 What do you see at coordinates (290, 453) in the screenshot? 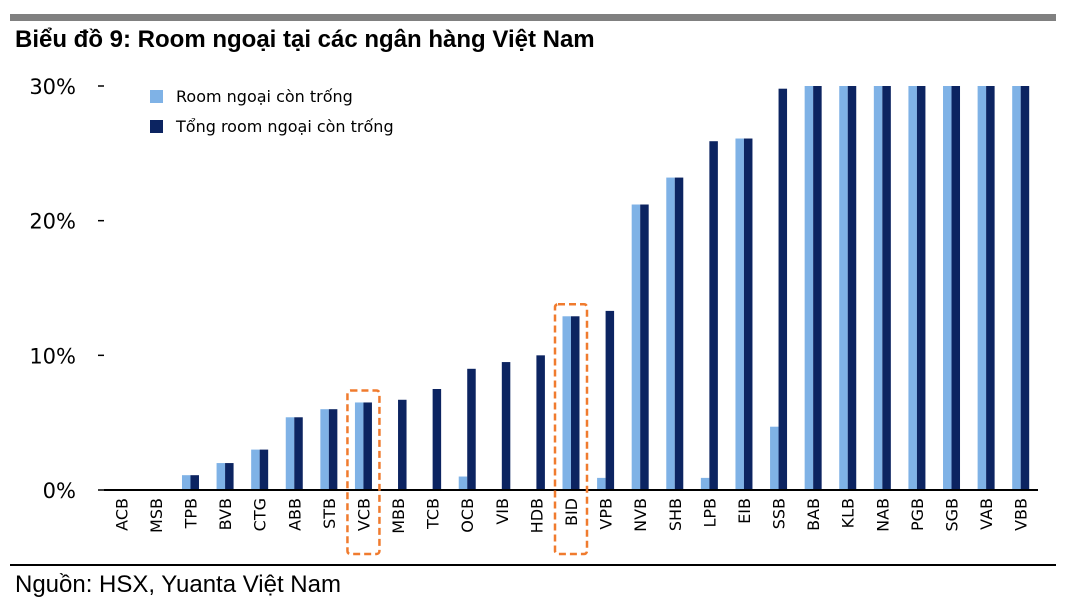
I see `bar-room-ngoai-con-trong-abb` at bounding box center [290, 453].